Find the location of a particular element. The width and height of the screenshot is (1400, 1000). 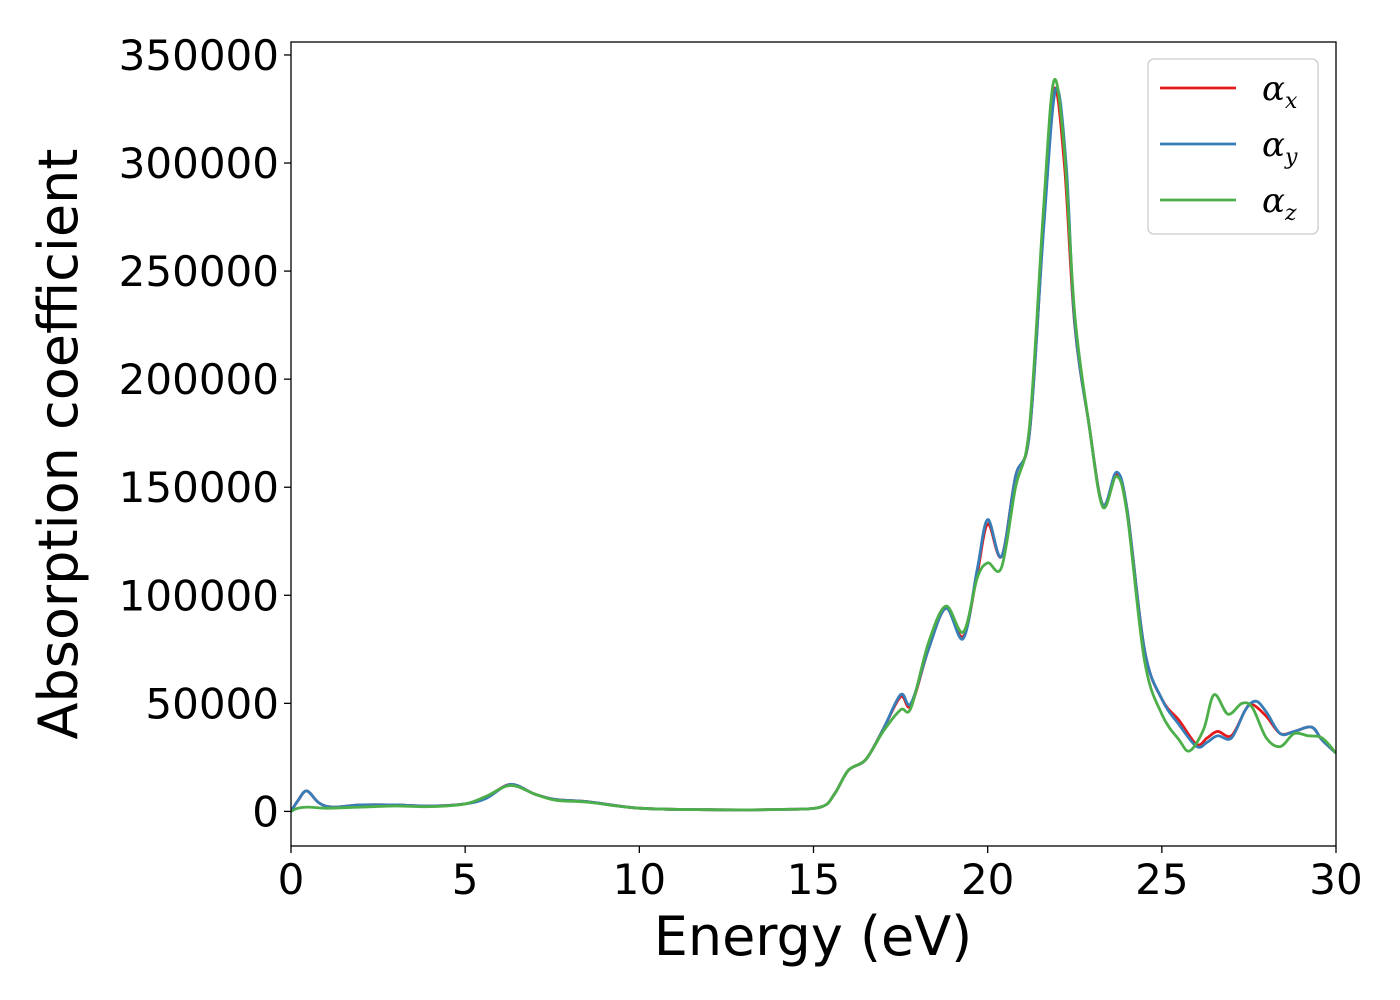

y-tick-label: 300000 is located at coordinates (199, 163).